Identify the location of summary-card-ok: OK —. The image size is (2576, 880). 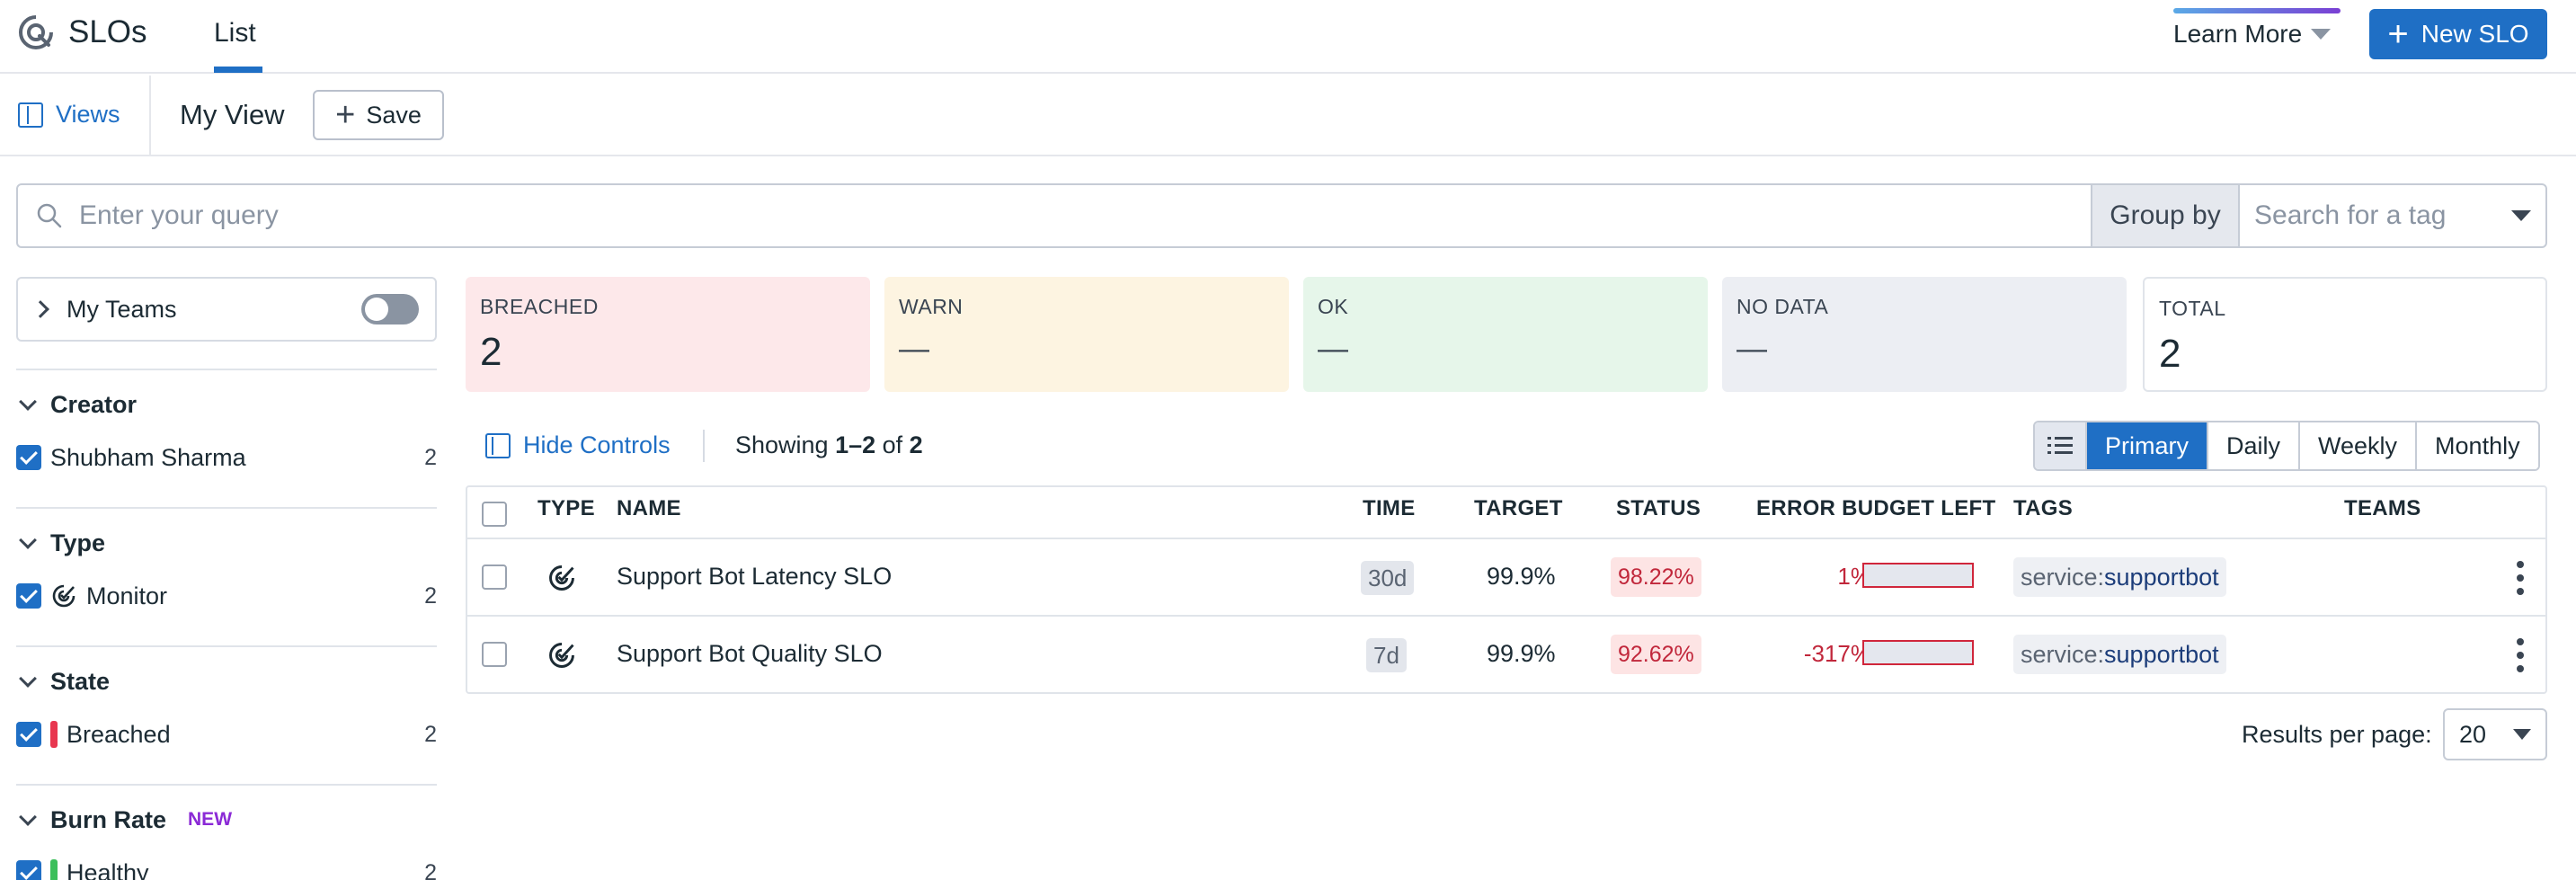
(1505, 334).